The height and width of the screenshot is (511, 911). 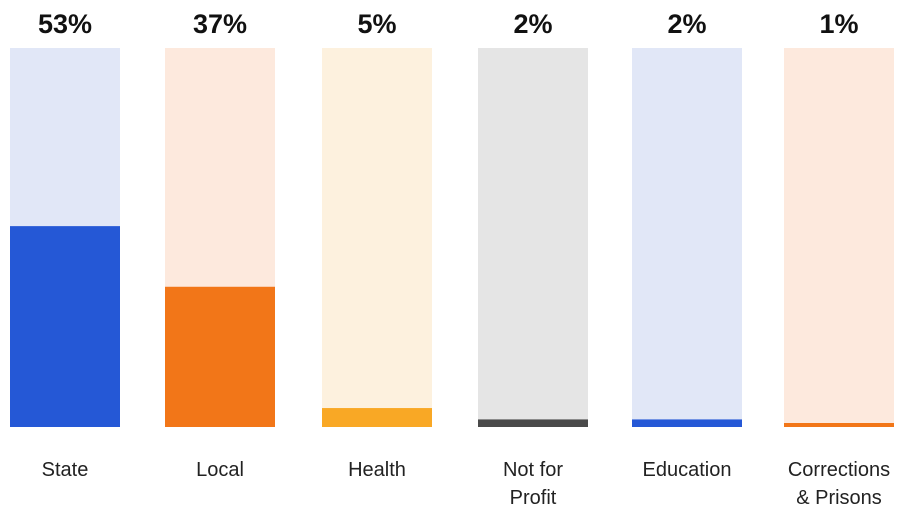 I want to click on category-label-3: Not for Profit, so click(x=533, y=484).